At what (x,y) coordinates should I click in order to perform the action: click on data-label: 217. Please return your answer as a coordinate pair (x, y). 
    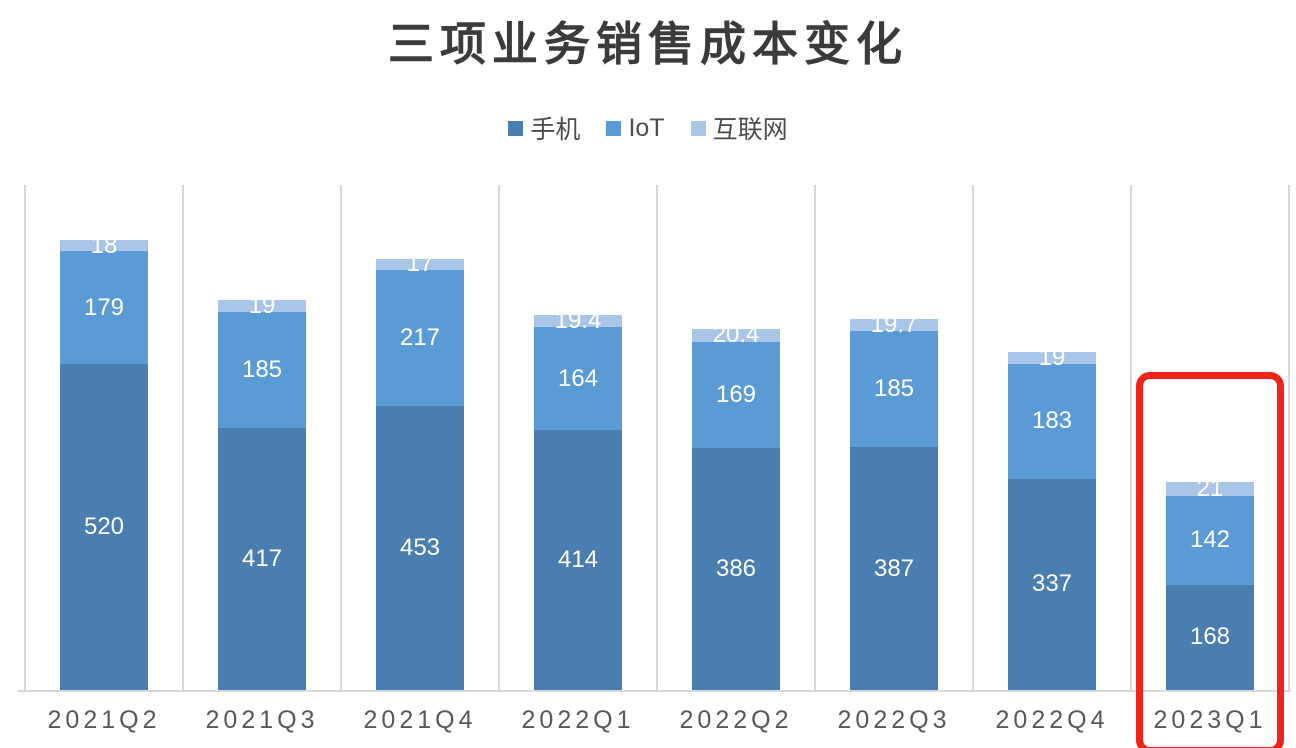
    Looking at the image, I should click on (420, 337).